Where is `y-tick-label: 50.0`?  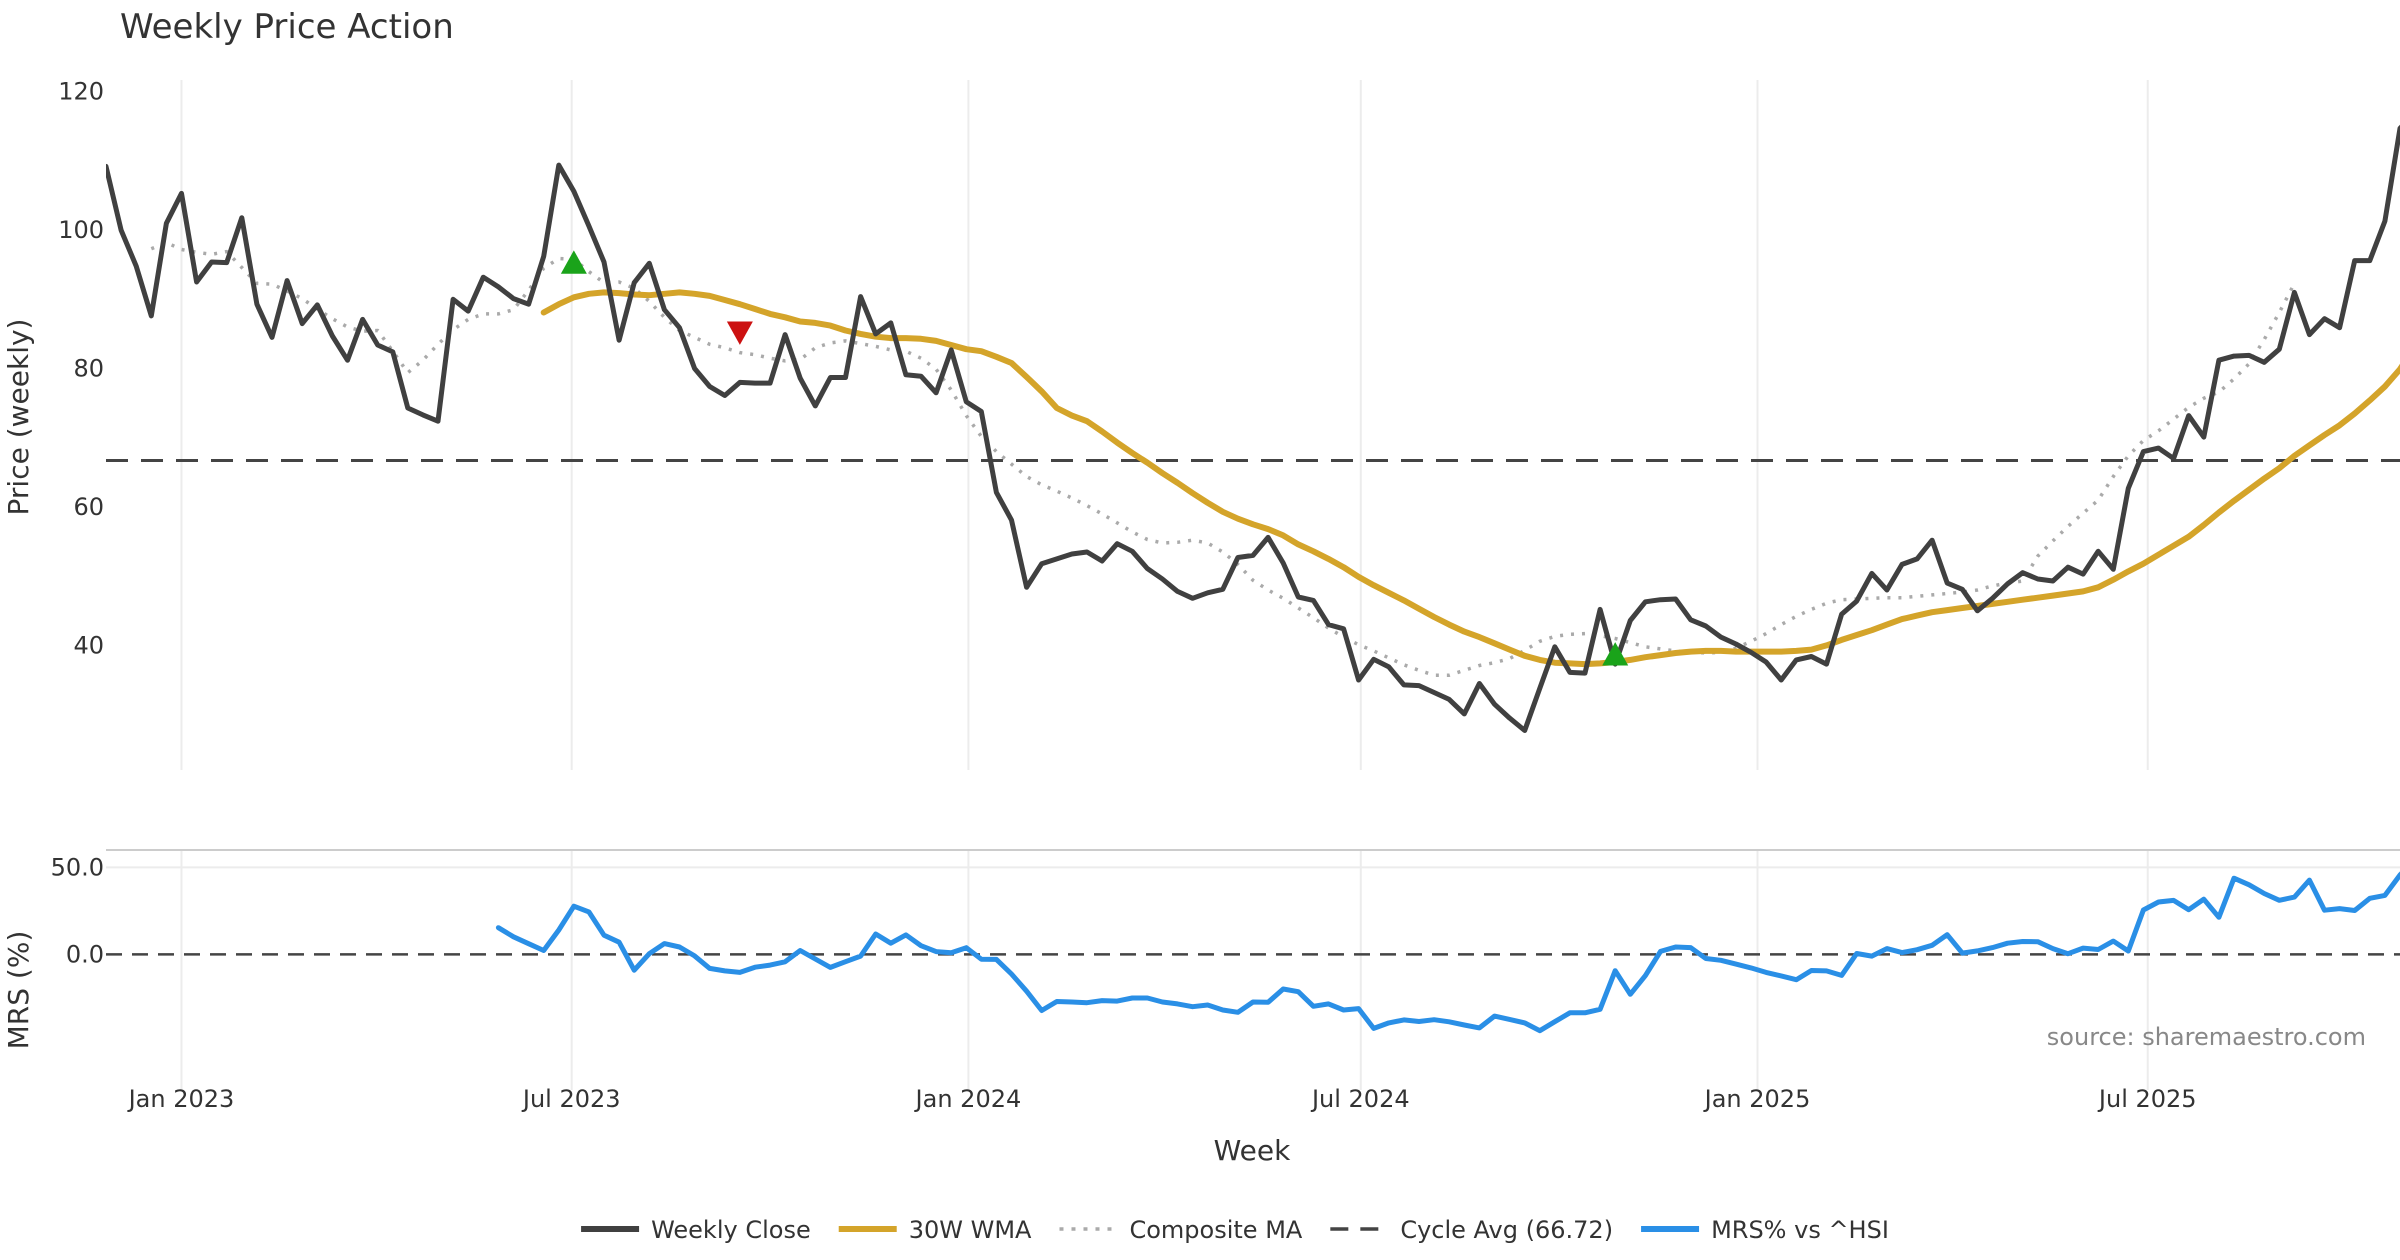
y-tick-label: 50.0 is located at coordinates (77, 867).